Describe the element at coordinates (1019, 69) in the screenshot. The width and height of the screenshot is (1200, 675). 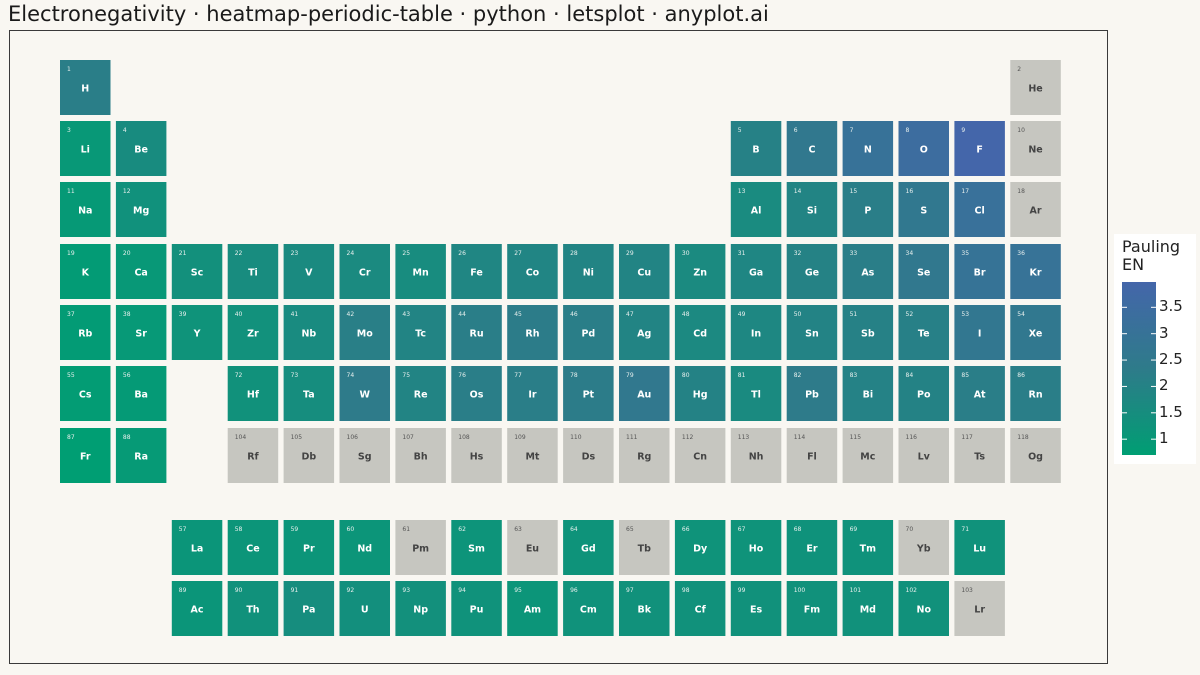
I see `atomic-number: 2` at that location.